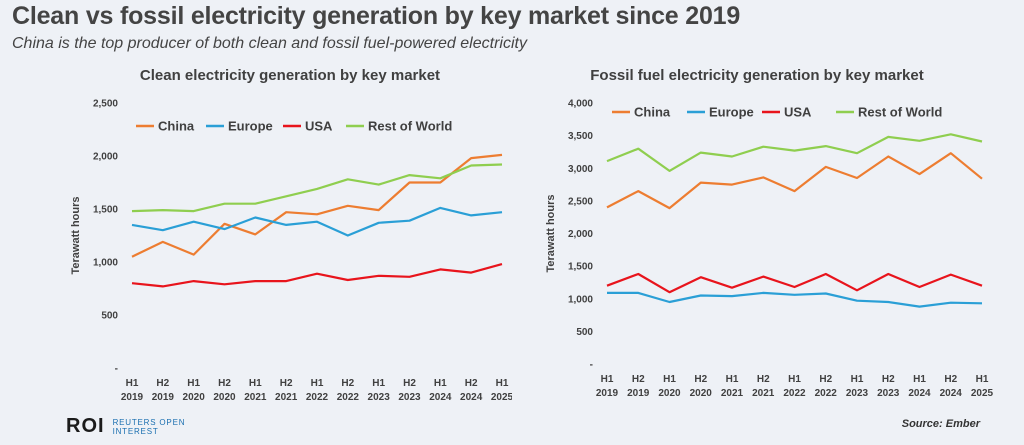 Image resolution: width=1024 pixels, height=445 pixels. What do you see at coordinates (580, 169) in the screenshot?
I see `fossil-y-tick: 3,000` at bounding box center [580, 169].